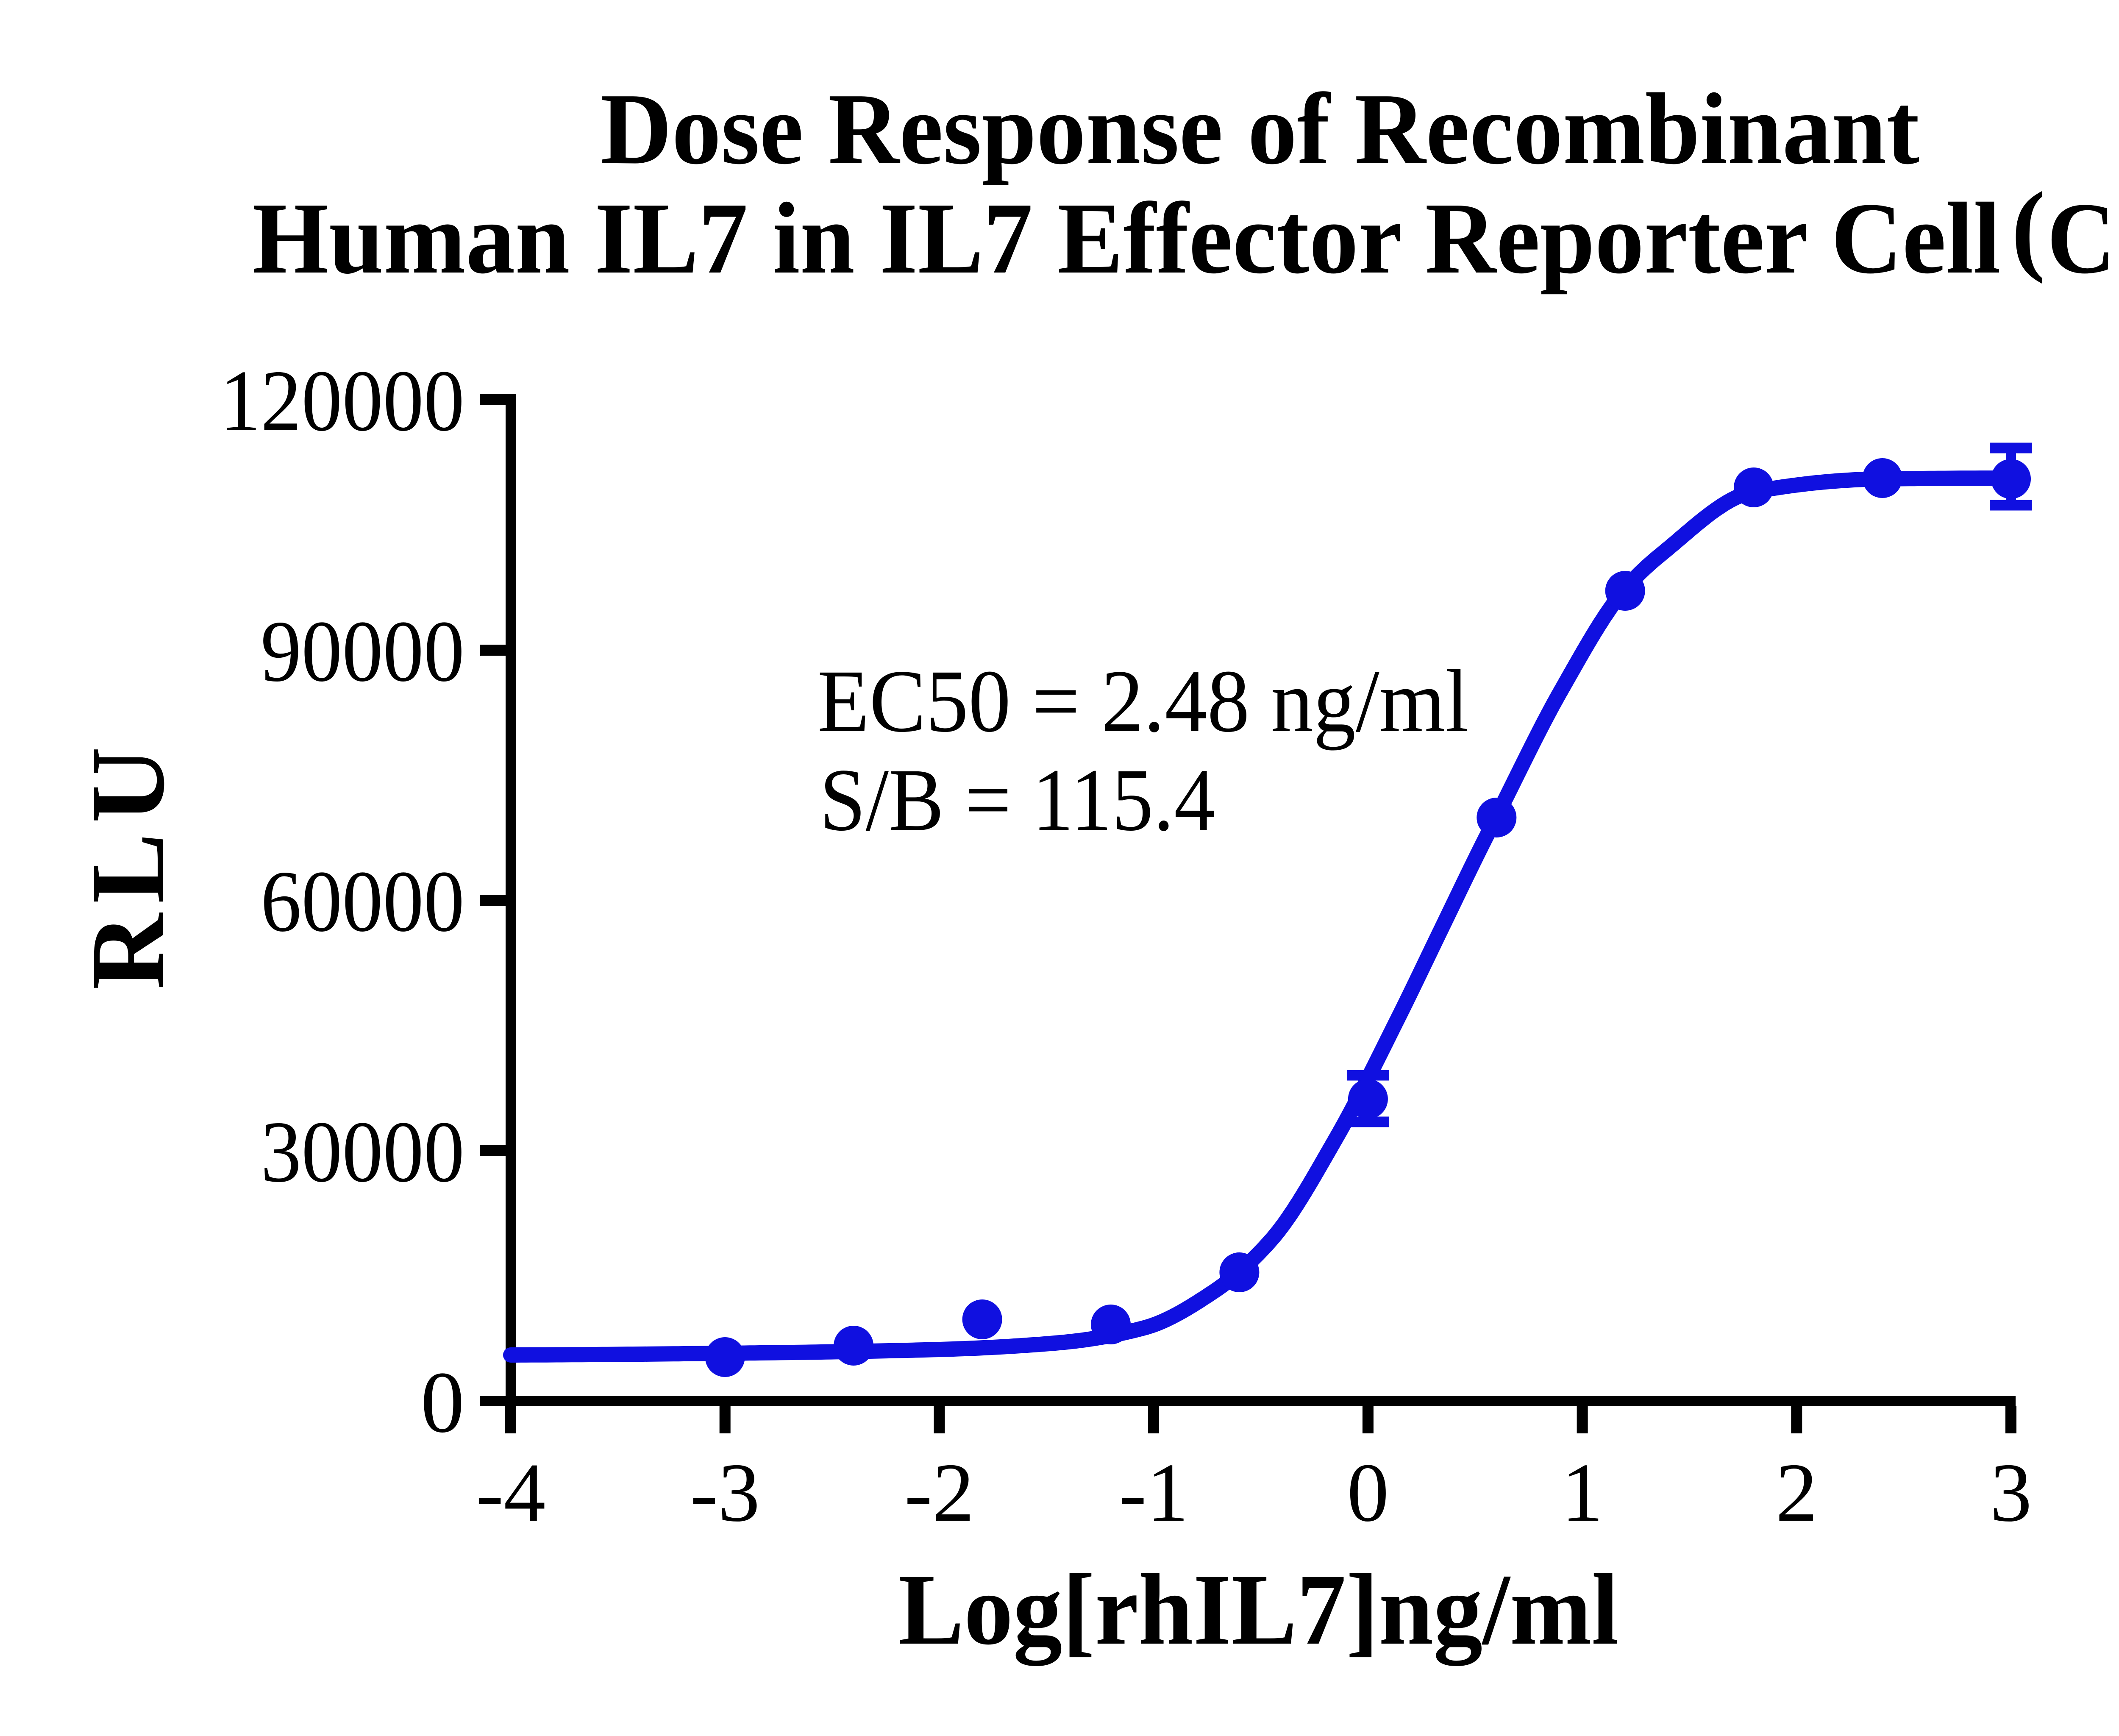  What do you see at coordinates (1259, 1609) in the screenshot?
I see `svg-text: Log[rhIL7]ng/ml` at bounding box center [1259, 1609].